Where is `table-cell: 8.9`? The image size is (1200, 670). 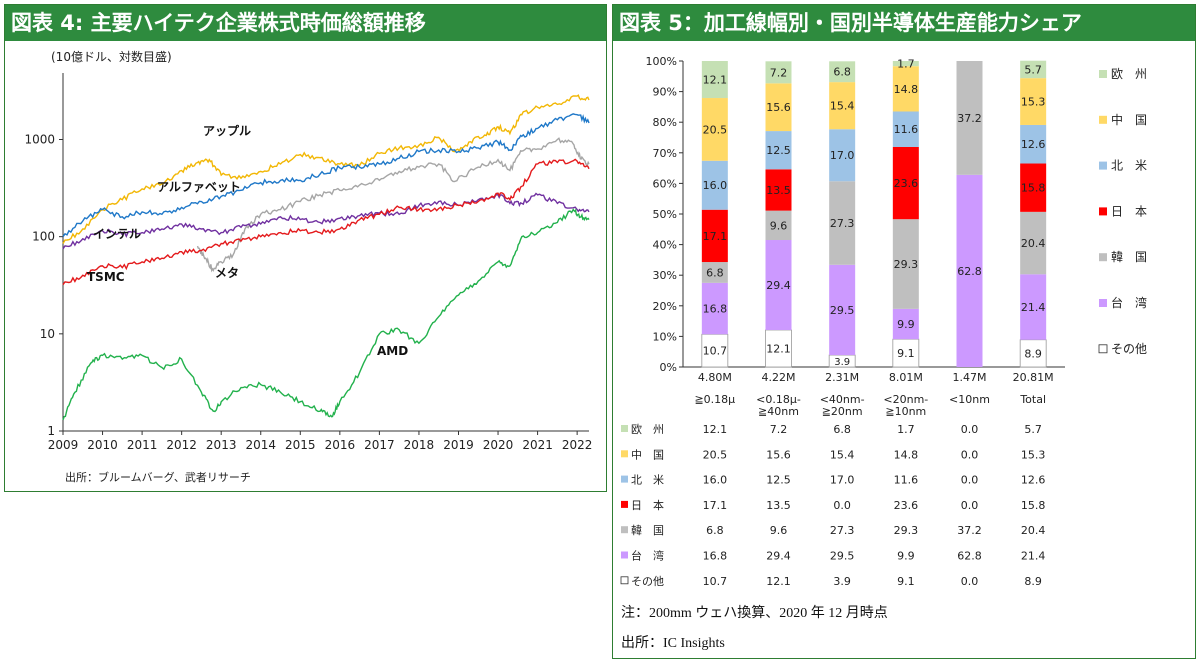 table-cell: 8.9 is located at coordinates (1033, 581).